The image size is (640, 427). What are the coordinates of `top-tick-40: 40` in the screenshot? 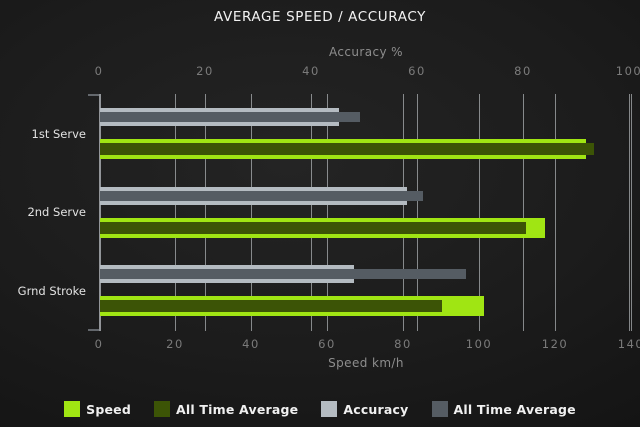 It's located at (311, 71).